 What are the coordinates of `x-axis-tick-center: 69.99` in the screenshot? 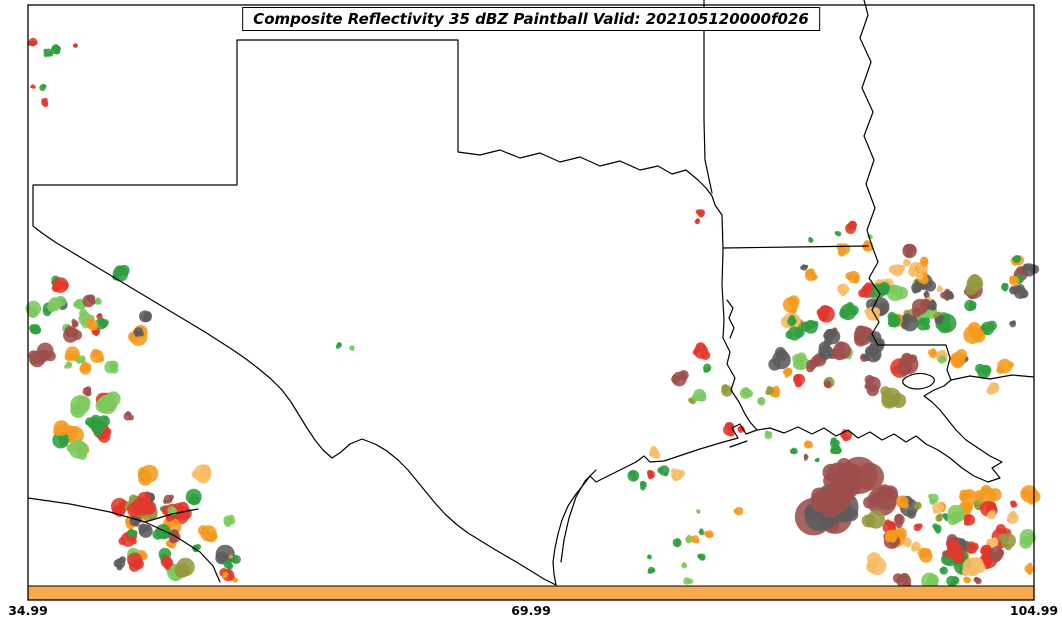 It's located at (531, 610).